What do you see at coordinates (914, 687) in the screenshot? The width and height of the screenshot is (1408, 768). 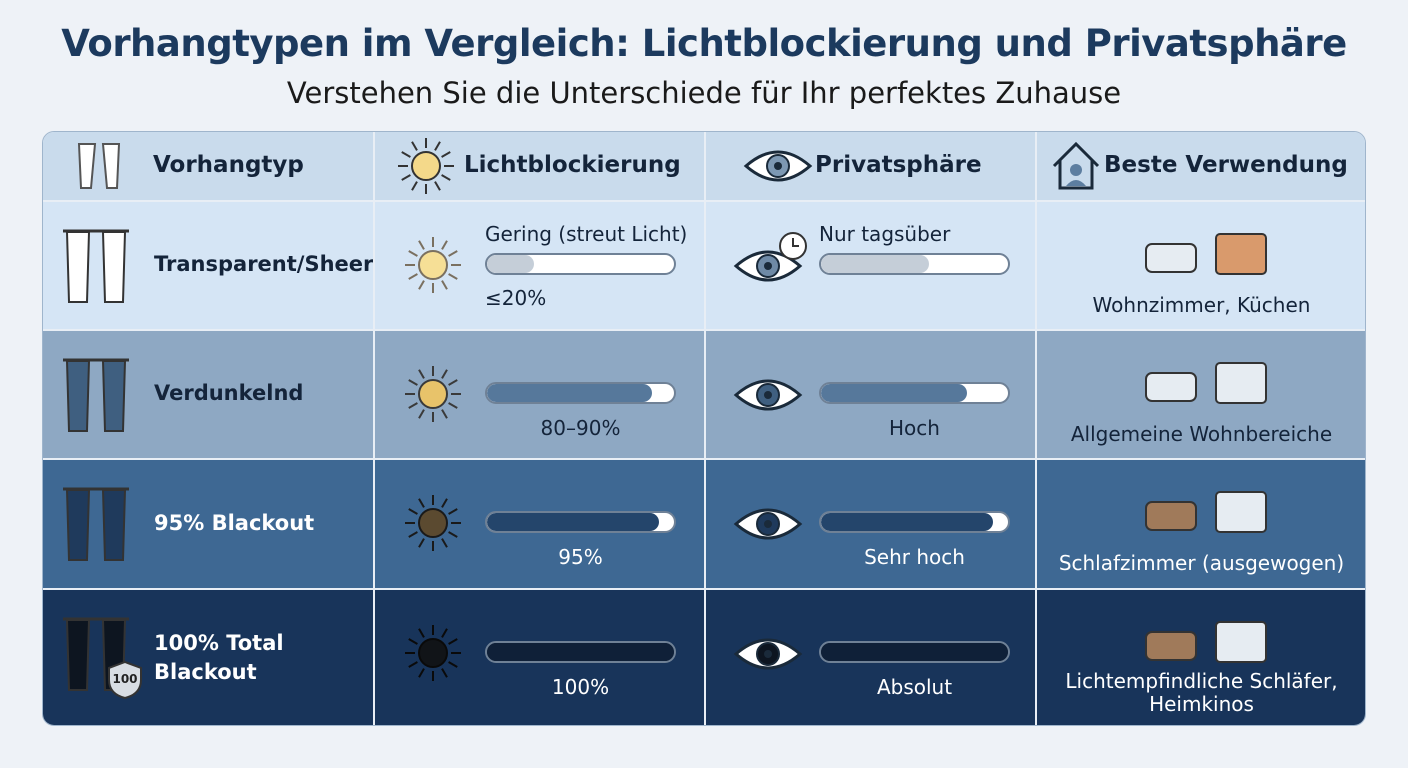 I see `privacy-value: Absolut` at bounding box center [914, 687].